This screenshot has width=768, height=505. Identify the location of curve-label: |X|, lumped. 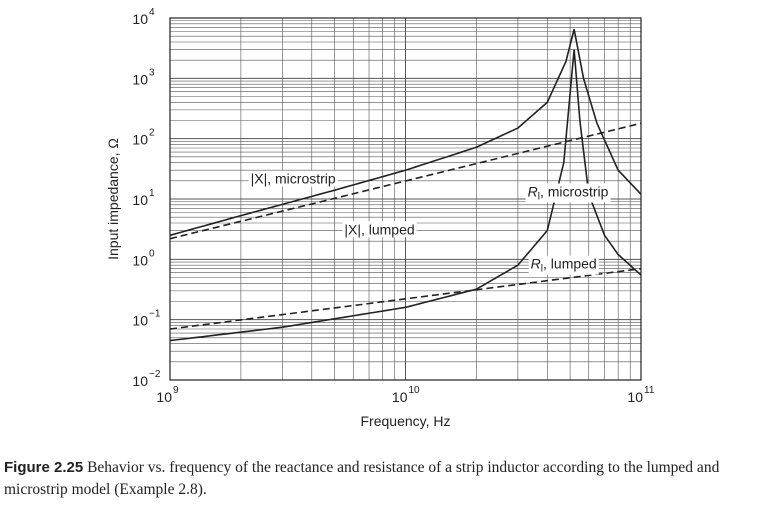
(379, 229).